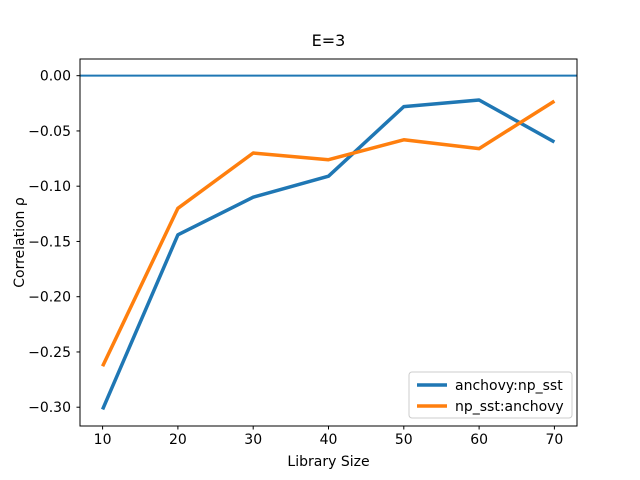 This screenshot has width=640, height=480. What do you see at coordinates (554, 440) in the screenshot?
I see `x-axis-tick-label: 70` at bounding box center [554, 440].